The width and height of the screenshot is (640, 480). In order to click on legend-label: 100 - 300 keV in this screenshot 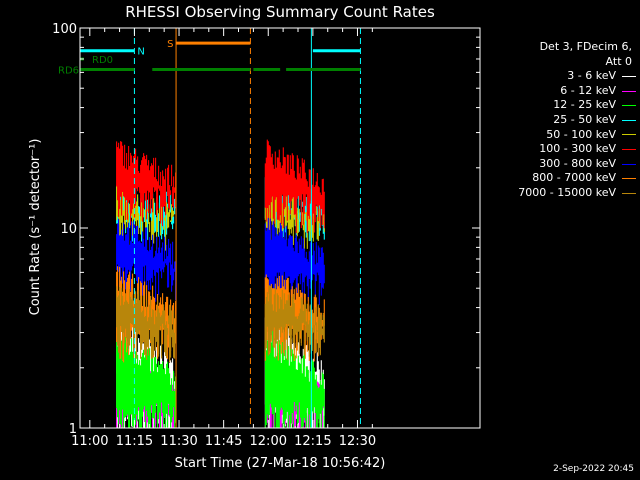, I will do `click(577, 149)`.